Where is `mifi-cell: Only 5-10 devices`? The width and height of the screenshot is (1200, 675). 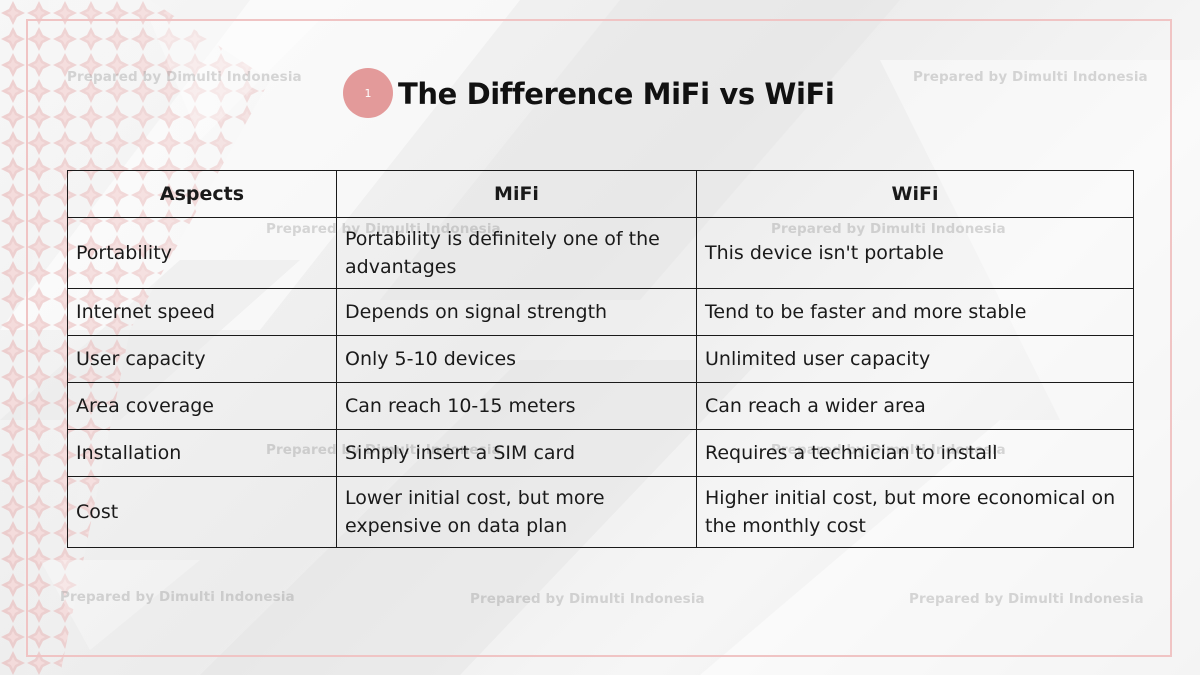 mifi-cell: Only 5-10 devices is located at coordinates (516, 359).